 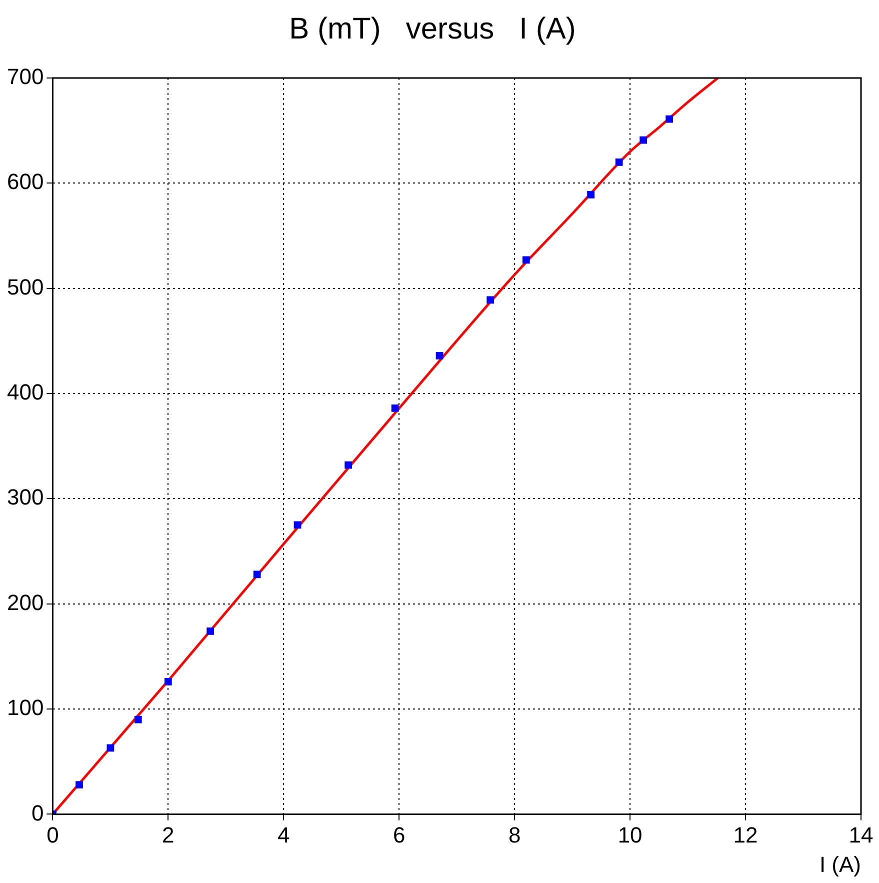 What do you see at coordinates (840, 864) in the screenshot?
I see `x-axis-title: I (A)` at bounding box center [840, 864].